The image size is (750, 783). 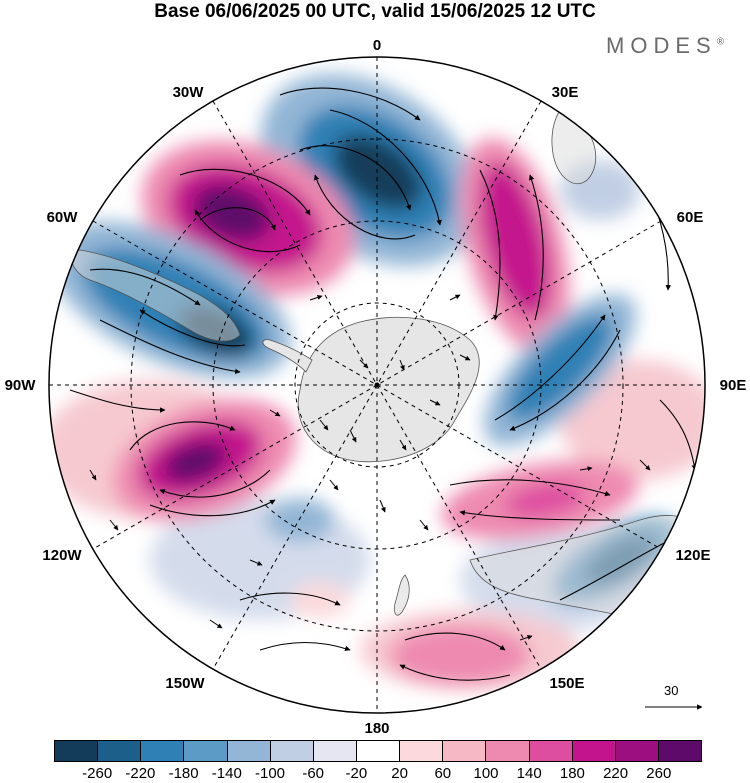 What do you see at coordinates (377, 45) in the screenshot?
I see `lon-label-0: 0` at bounding box center [377, 45].